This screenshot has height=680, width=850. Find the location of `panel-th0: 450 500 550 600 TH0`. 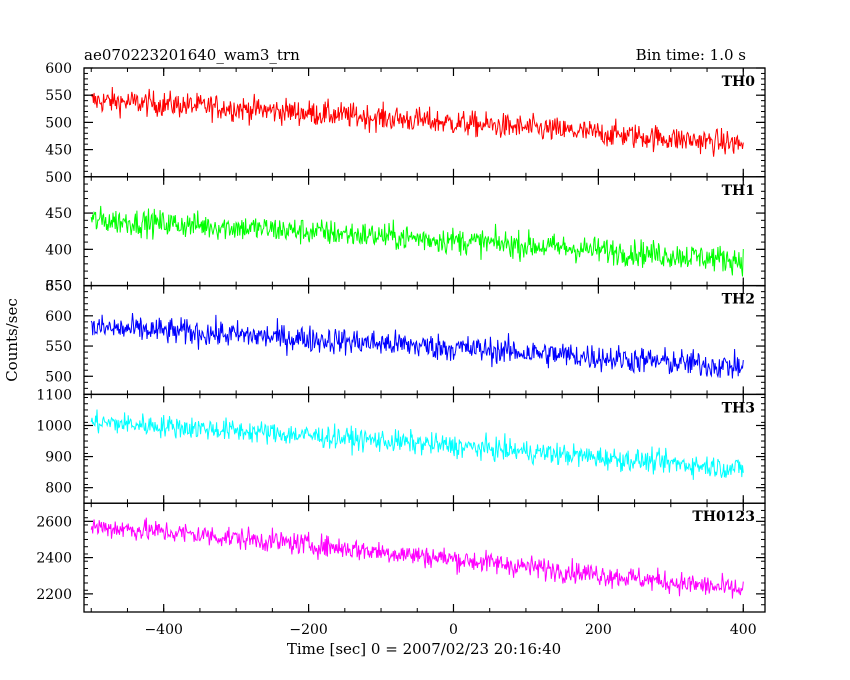

panel-th0: 450 500 550 600 TH0 is located at coordinates (405, 119).